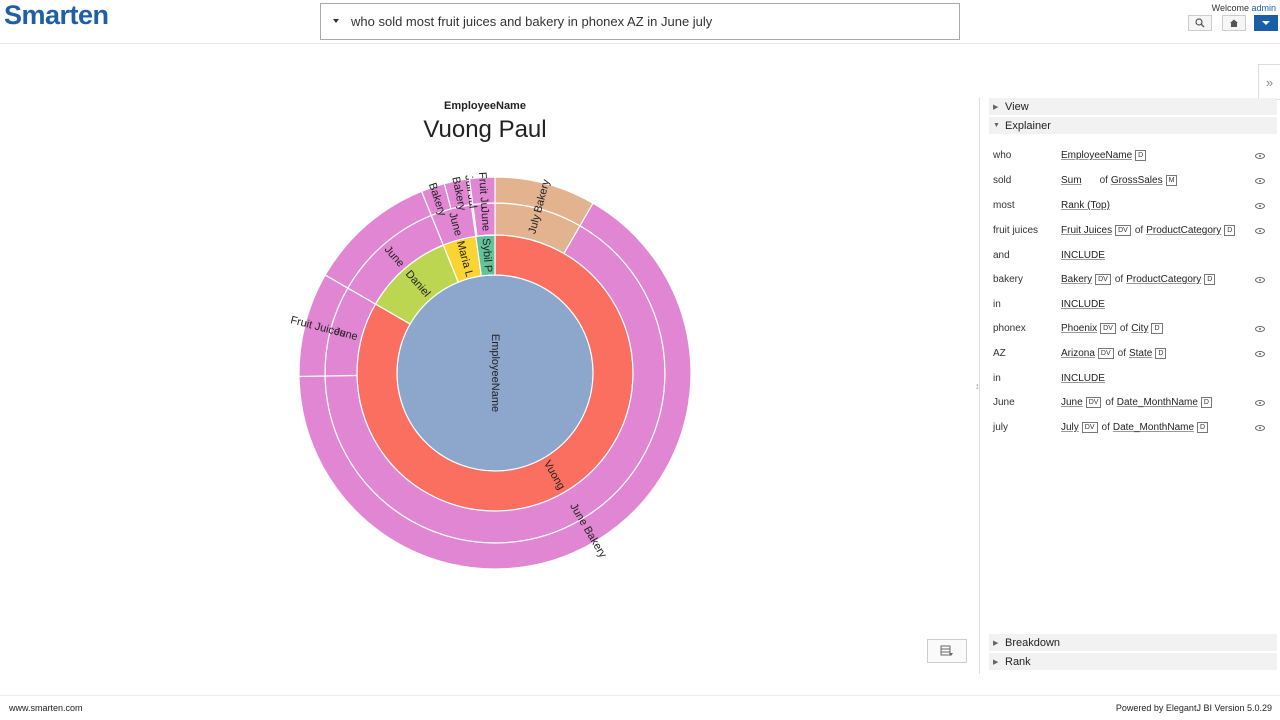 This screenshot has height=720, width=1280. What do you see at coordinates (1078, 353) in the screenshot?
I see `explainer-term-link: Arizona` at bounding box center [1078, 353].